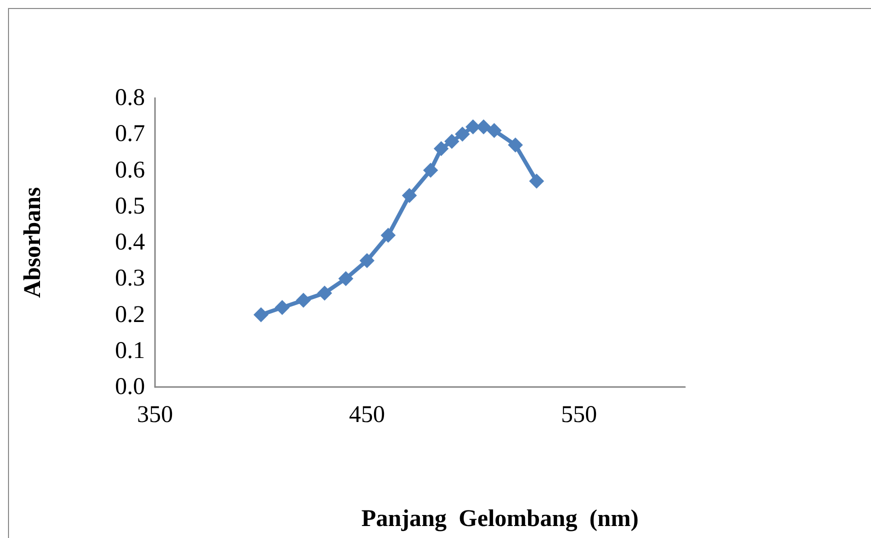 The image size is (871, 538). Describe the element at coordinates (130, 279) in the screenshot. I see `y-tick-label: 0.3` at that location.